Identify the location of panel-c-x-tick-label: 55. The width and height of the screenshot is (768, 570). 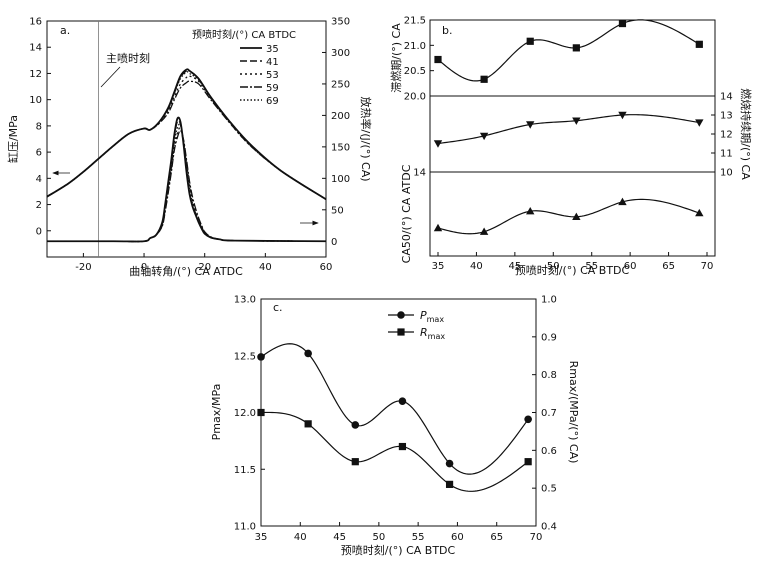
(418, 537).